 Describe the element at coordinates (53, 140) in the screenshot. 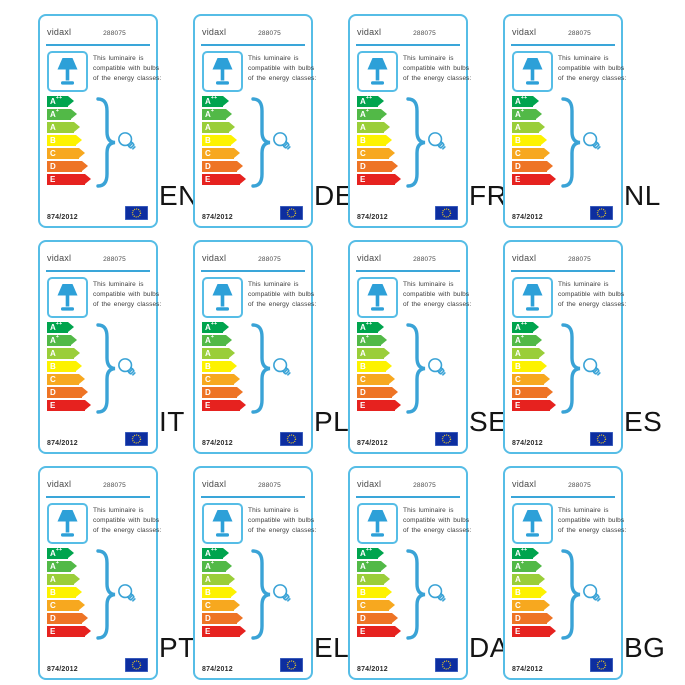

I see `energy-class-letter: B` at that location.